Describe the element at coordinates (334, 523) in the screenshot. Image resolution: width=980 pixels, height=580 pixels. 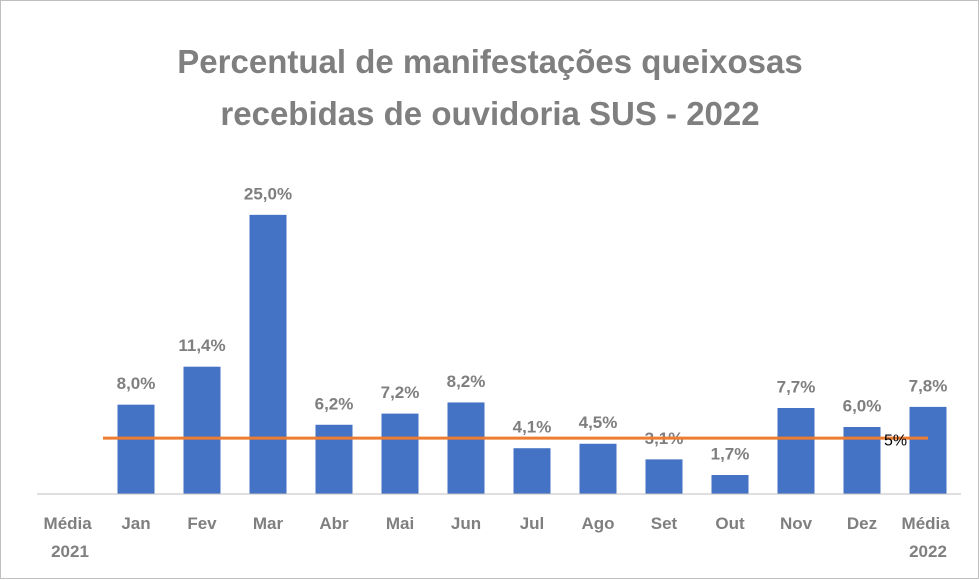
I see `x-tick-label: Abr` at that location.